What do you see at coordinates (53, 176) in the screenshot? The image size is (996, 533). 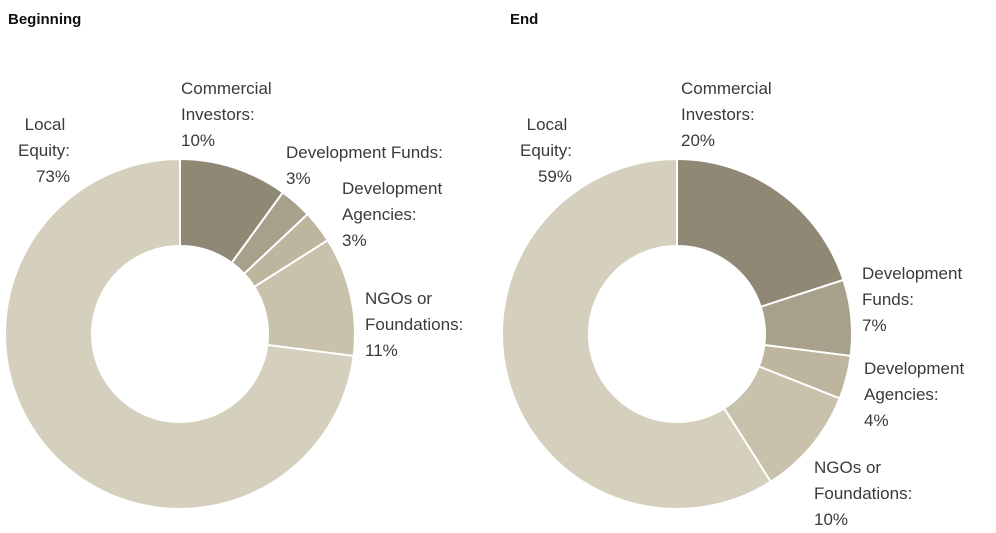 I see `slice-value-label: 73%` at bounding box center [53, 176].